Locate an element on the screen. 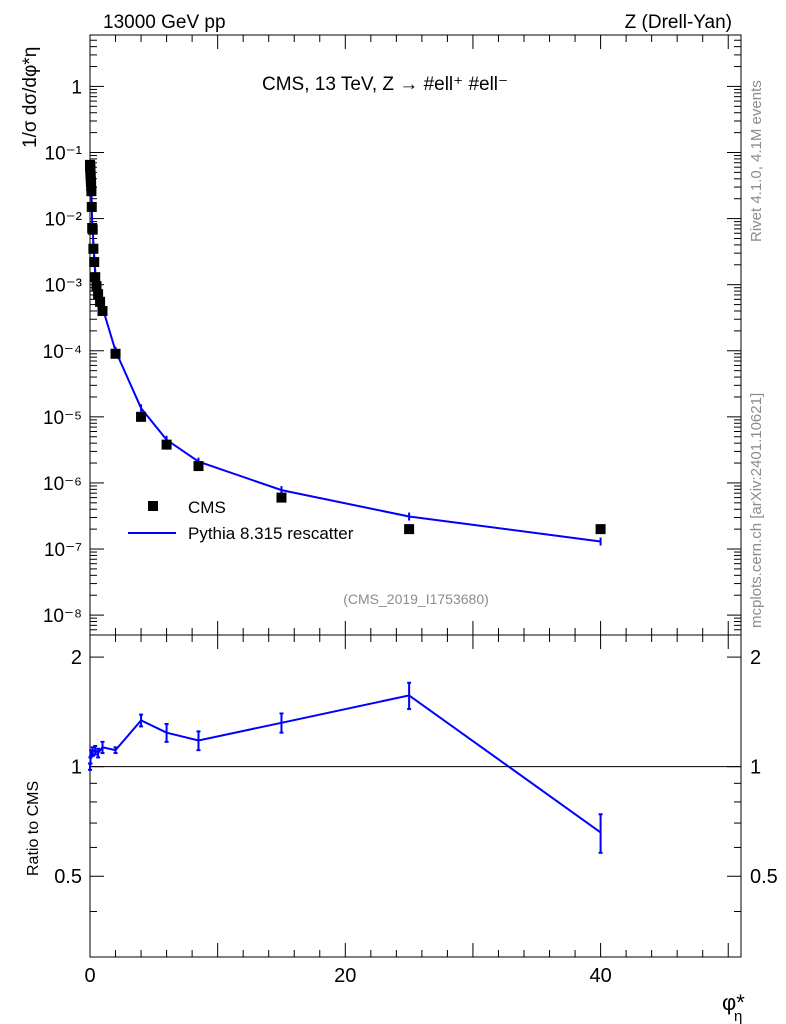  x-axis-title-subscript: η is located at coordinates (738, 1016).